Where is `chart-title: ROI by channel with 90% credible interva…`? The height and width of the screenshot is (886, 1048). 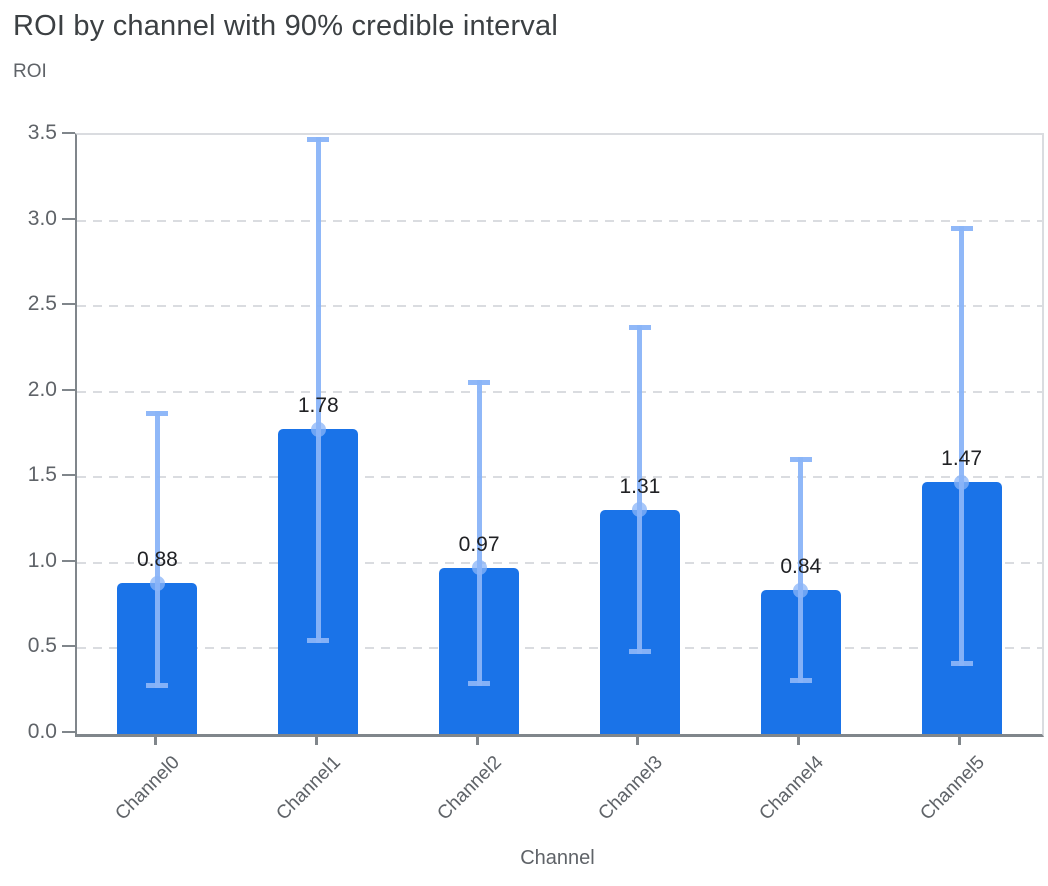
chart-title: ROI by channel with 90% credible interva… is located at coordinates (285, 26).